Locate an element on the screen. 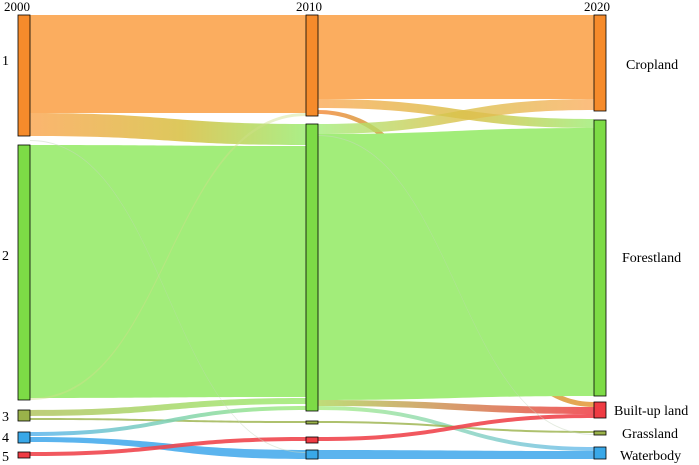 The image size is (699, 465). class-label-cropland: Cropland is located at coordinates (652, 65).